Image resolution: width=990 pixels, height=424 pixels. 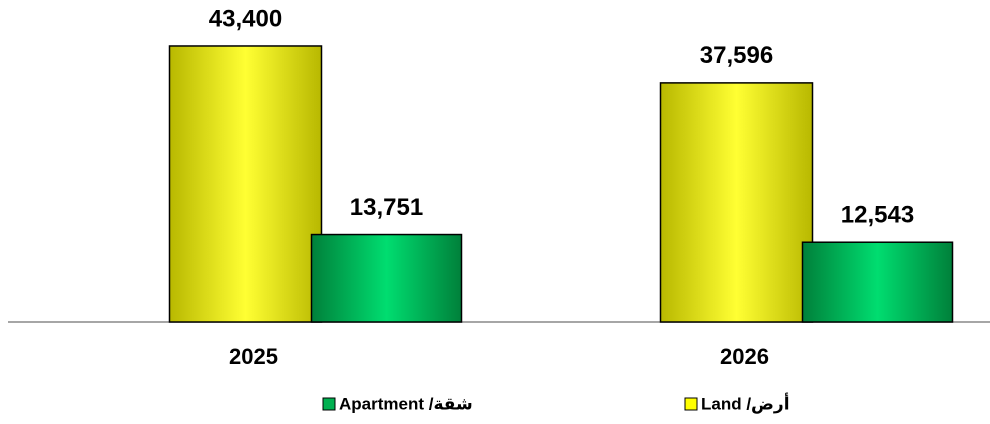 What do you see at coordinates (745, 403) in the screenshot?
I see `legend-label: أرض/ Land` at bounding box center [745, 403].